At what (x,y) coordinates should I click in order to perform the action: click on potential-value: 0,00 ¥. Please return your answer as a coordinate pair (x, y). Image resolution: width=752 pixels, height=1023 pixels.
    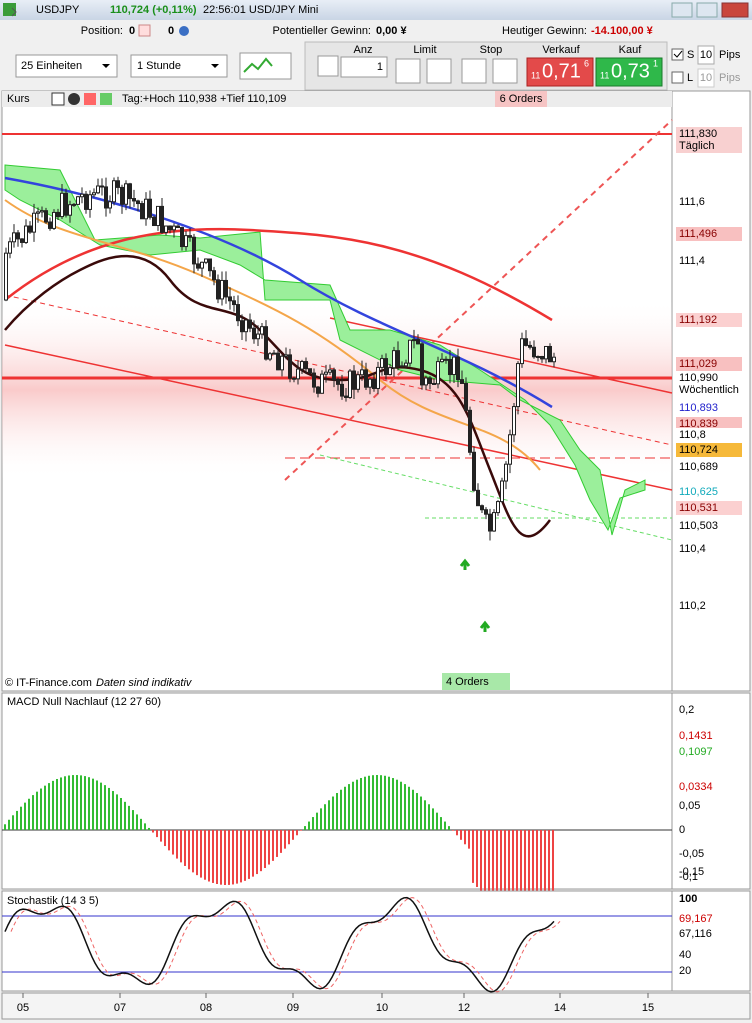
    Looking at the image, I should click on (391, 31).